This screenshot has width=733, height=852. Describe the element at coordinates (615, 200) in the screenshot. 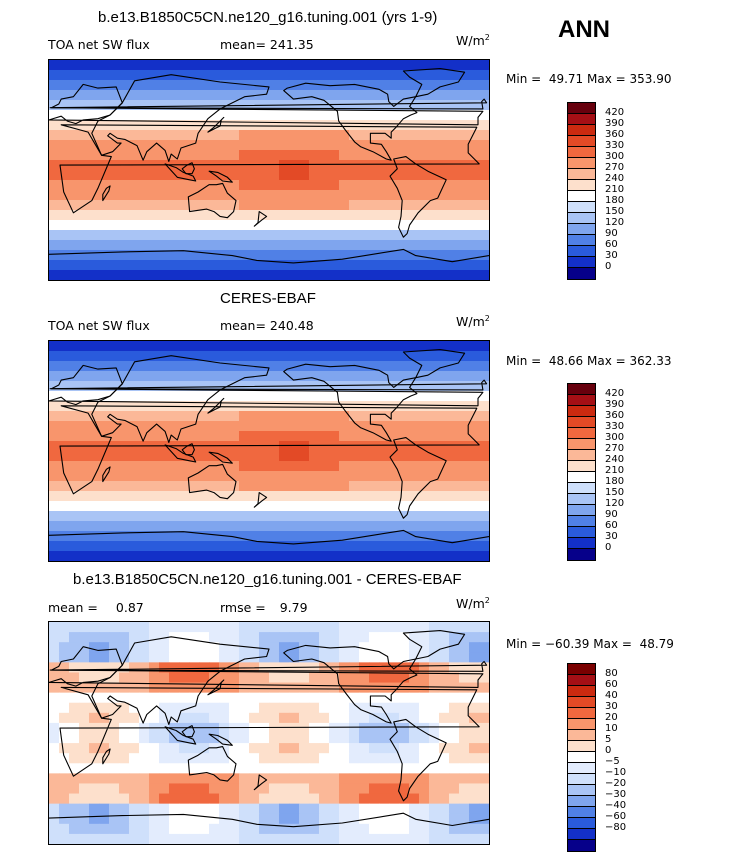

I see `colorbar-label: 180` at that location.